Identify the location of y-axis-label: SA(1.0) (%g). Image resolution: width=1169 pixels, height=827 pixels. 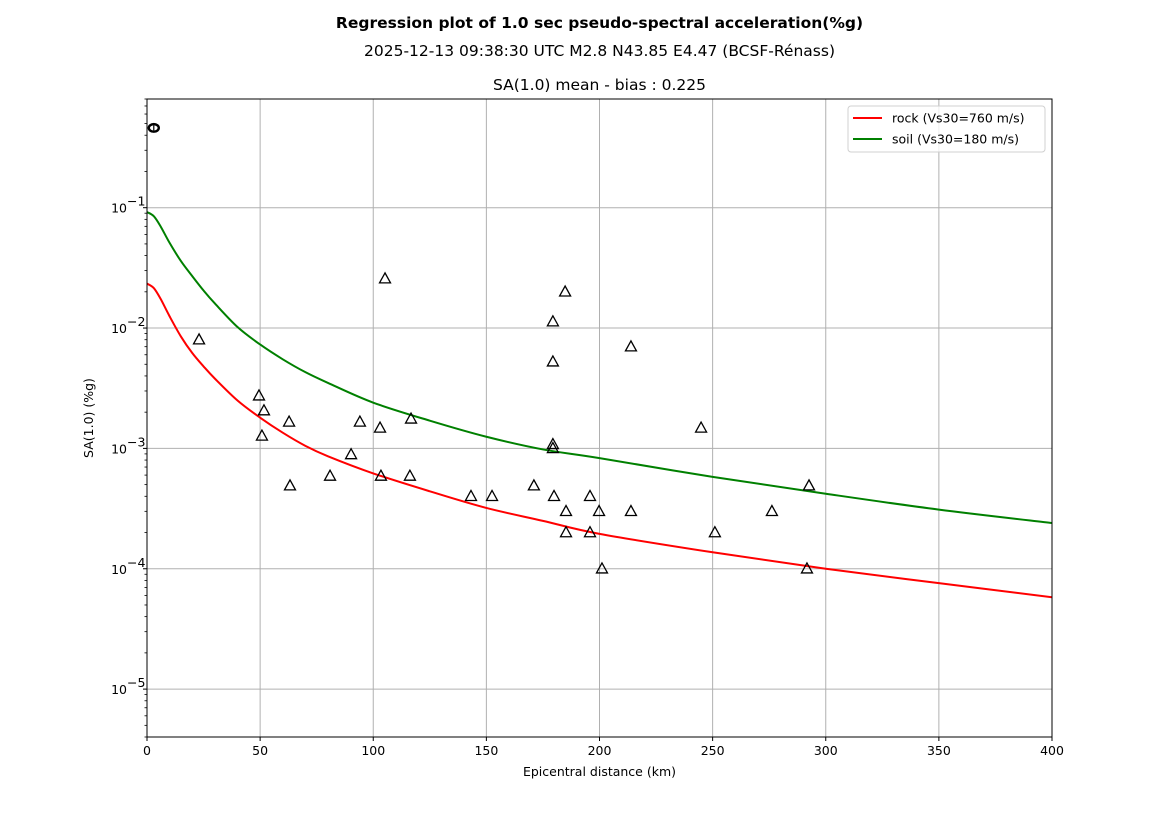
(88, 418).